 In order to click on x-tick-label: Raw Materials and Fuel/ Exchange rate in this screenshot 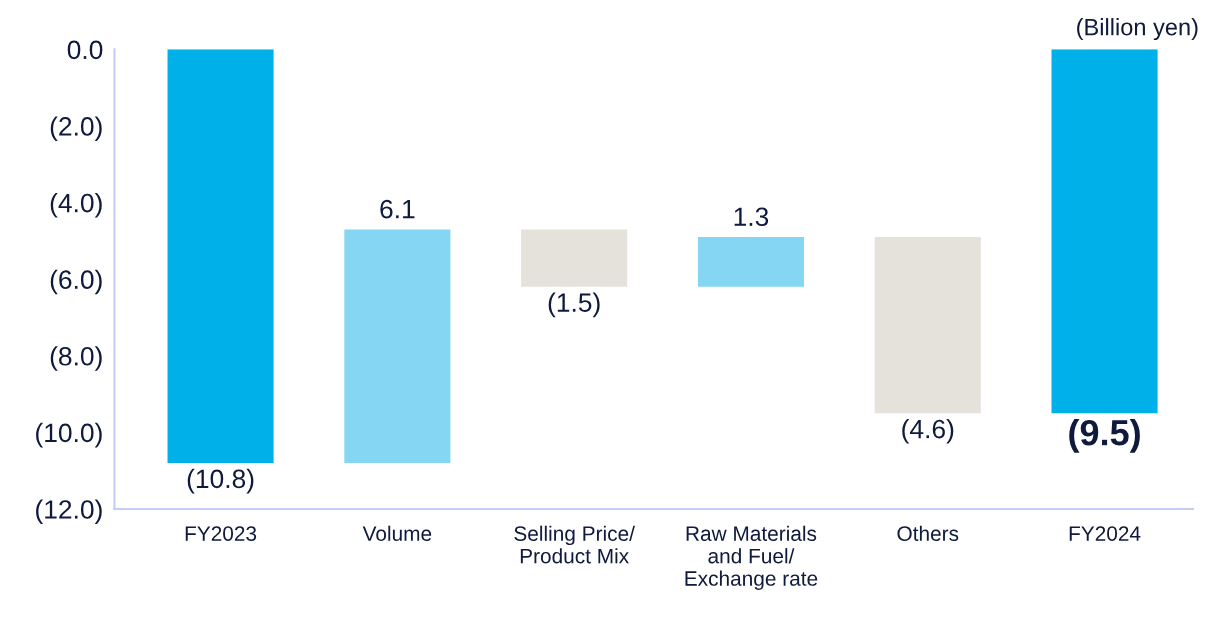, I will do `click(751, 557)`.